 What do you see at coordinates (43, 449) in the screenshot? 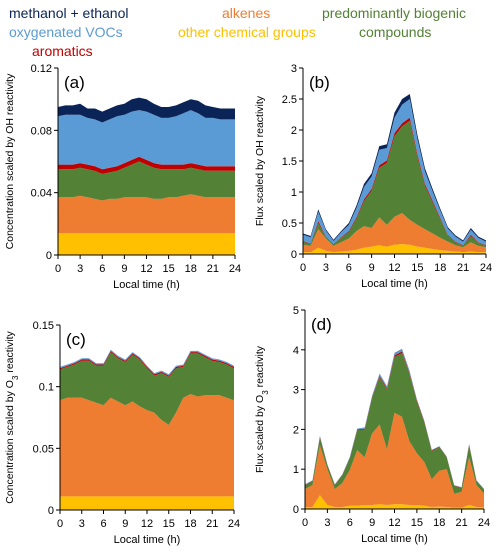
I see `y-tick-label: 0.05` at bounding box center [43, 449].